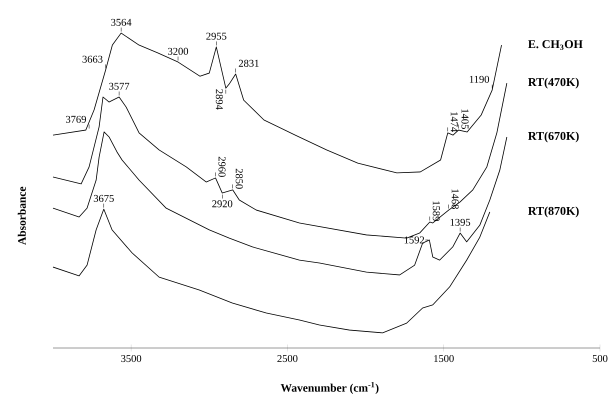 The width and height of the screenshot is (614, 400). Describe the element at coordinates (119, 86) in the screenshot. I see `annotation: 3577` at that location.